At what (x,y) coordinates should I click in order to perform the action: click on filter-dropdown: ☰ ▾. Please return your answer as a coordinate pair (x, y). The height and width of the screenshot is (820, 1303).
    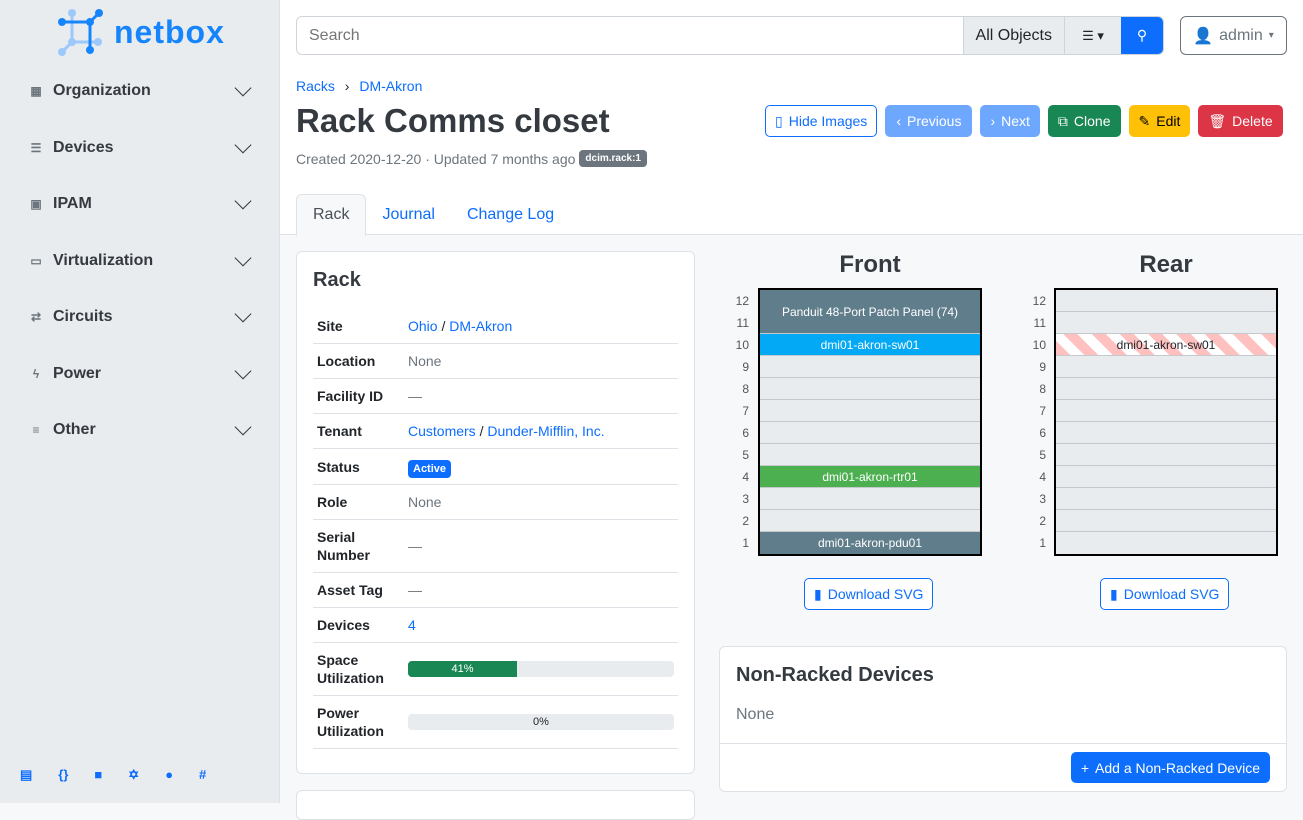
    Looking at the image, I should click on (1092, 35).